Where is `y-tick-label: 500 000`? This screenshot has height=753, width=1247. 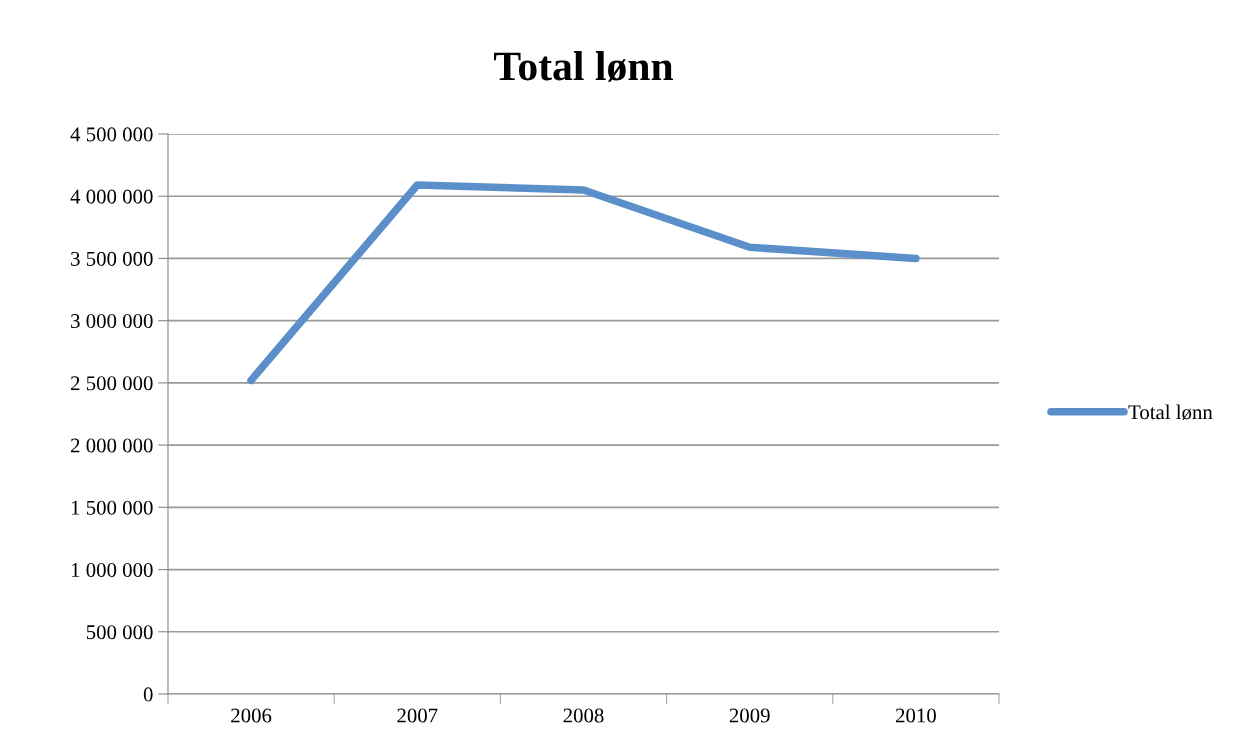 y-tick-label: 500 000 is located at coordinates (119, 632).